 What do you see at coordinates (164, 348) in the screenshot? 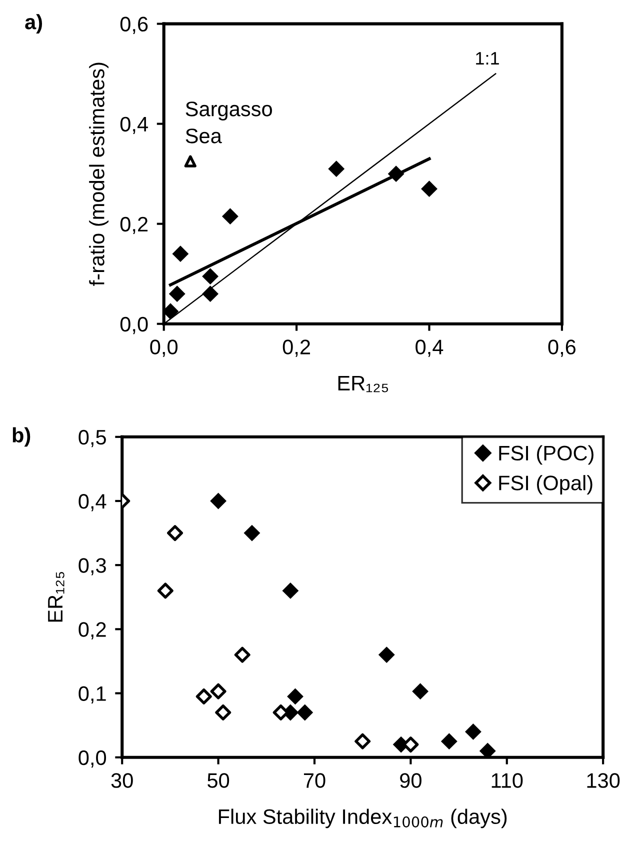
I see `x-tick-label: 0,0` at bounding box center [164, 348].